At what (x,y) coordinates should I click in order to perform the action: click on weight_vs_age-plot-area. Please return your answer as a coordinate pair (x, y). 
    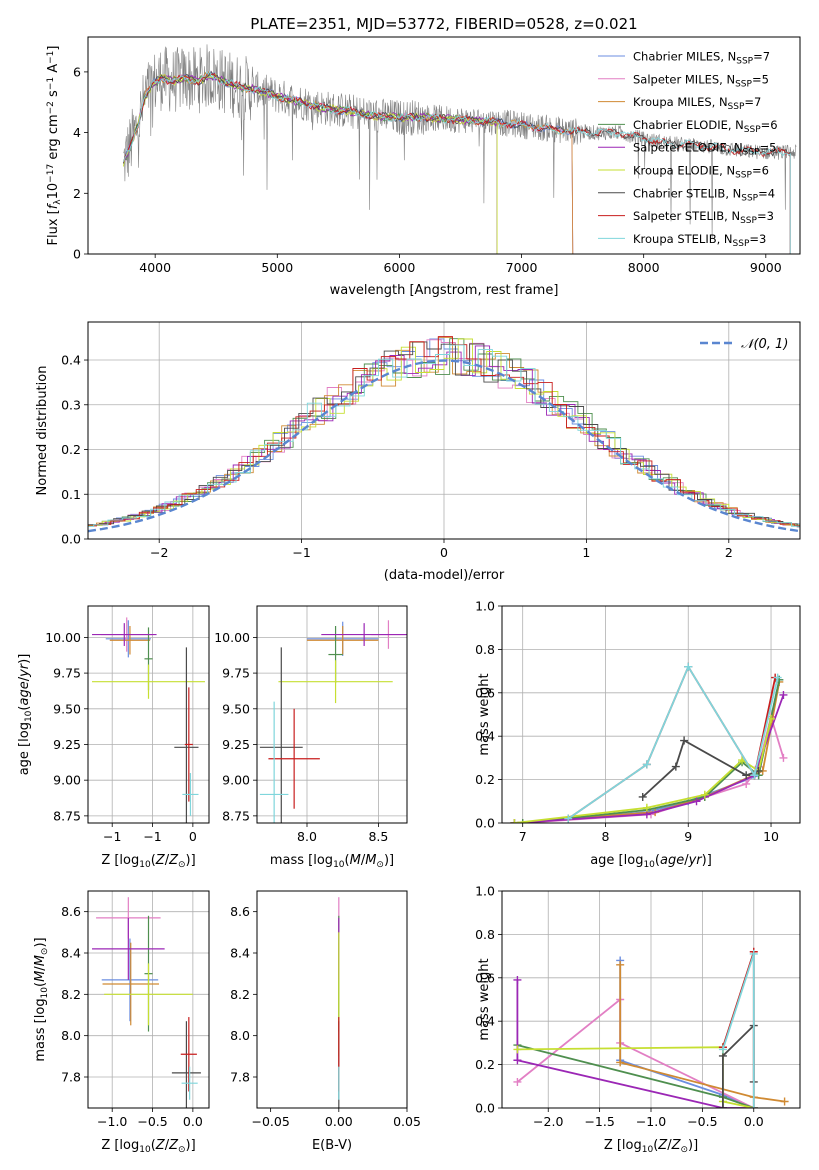
    Looking at the image, I should click on (649, 742).